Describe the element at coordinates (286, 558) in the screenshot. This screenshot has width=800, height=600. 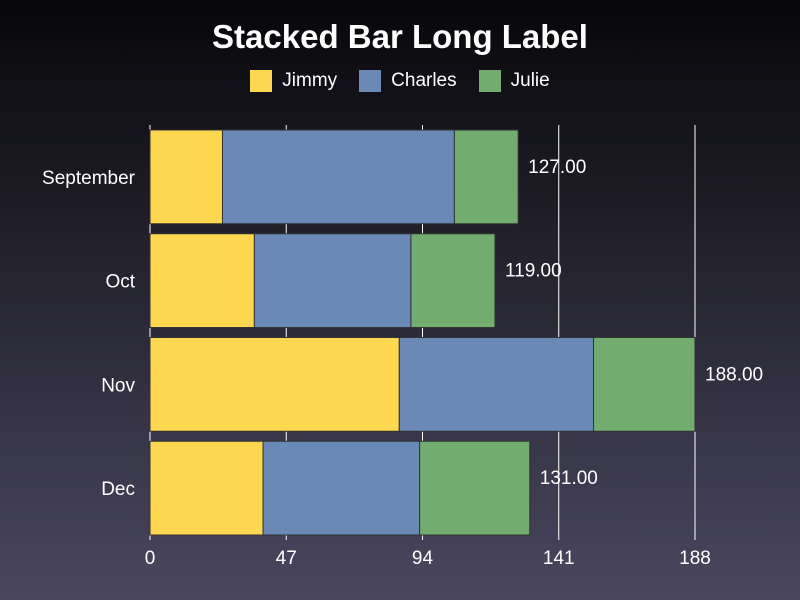
I see `x-tick-label-1: 47` at that location.